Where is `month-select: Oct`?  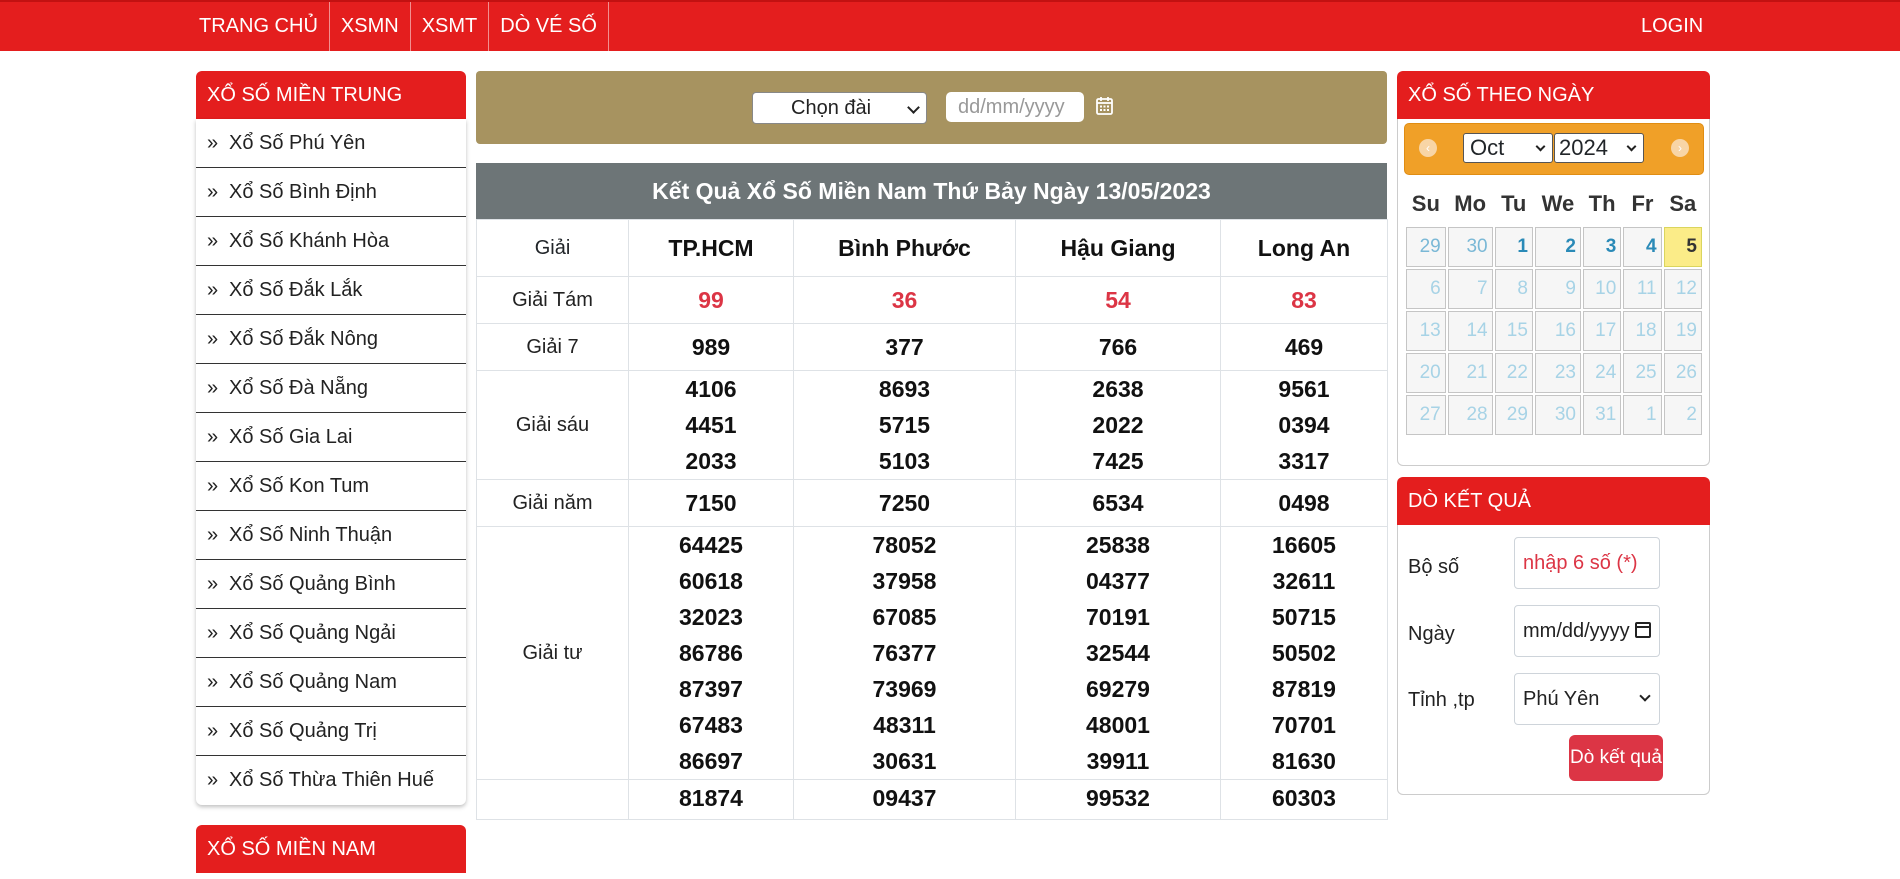
month-select: Oct is located at coordinates (1508, 148).